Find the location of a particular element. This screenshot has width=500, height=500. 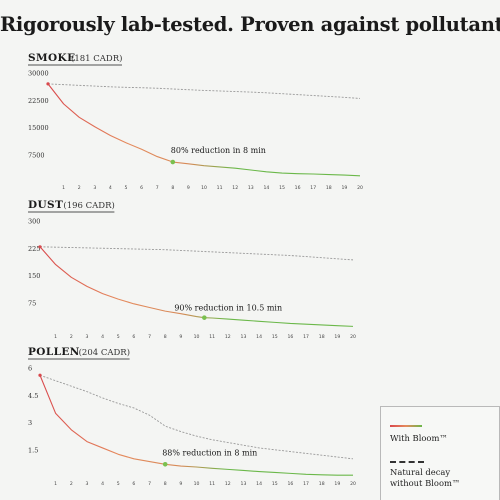

y-tick-label: 3 is located at coordinates (30, 423).